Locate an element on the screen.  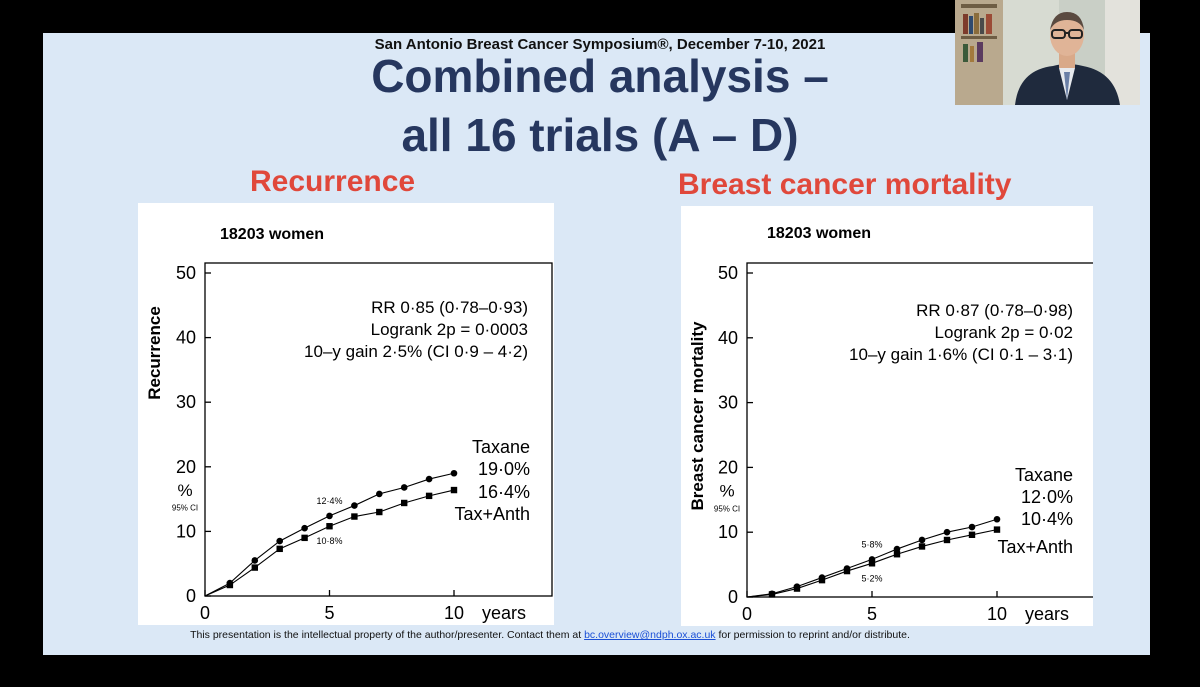
annotation-label: 5·2% is located at coordinates (871, 578).